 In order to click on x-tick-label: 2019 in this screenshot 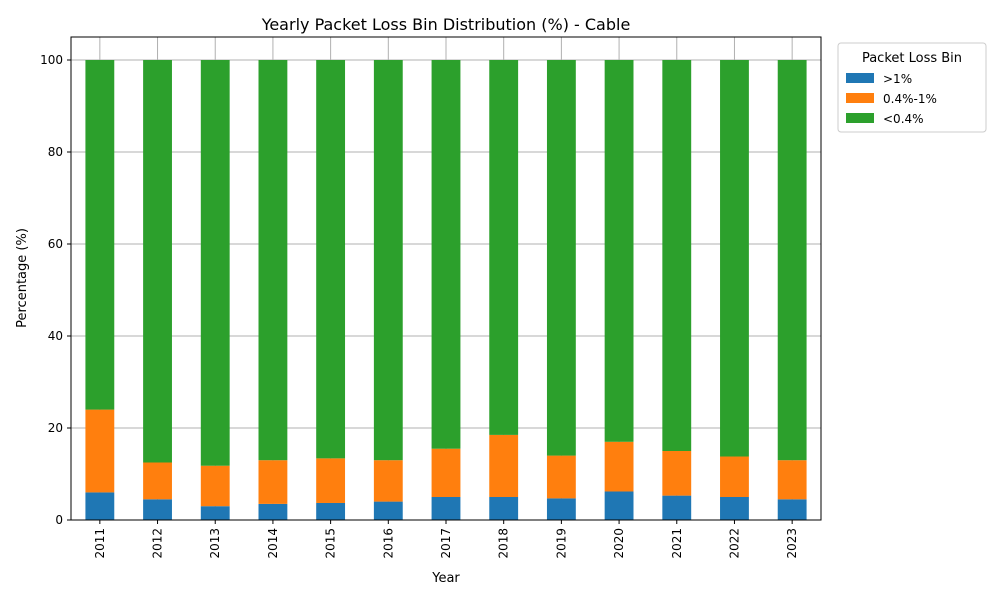, I will do `click(561, 543)`.